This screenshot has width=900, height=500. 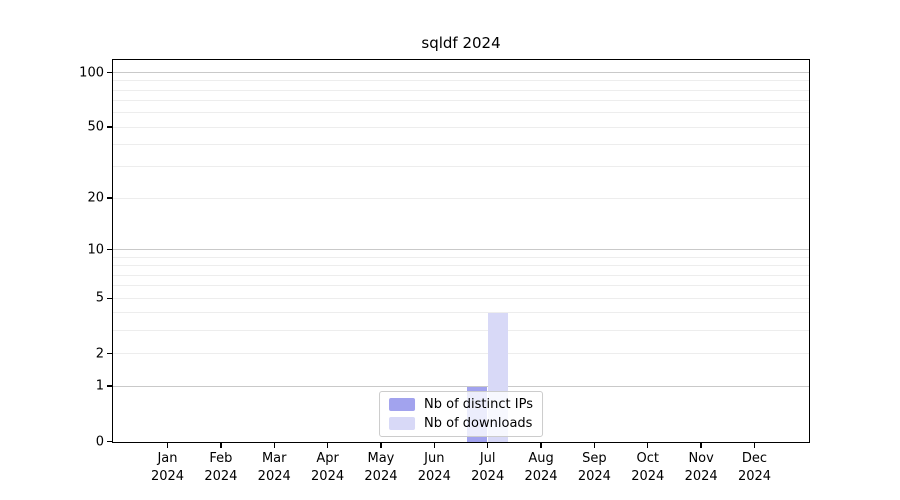 What do you see at coordinates (701, 468) in the screenshot?
I see `x-tick-label: Nov 2024` at bounding box center [701, 468].